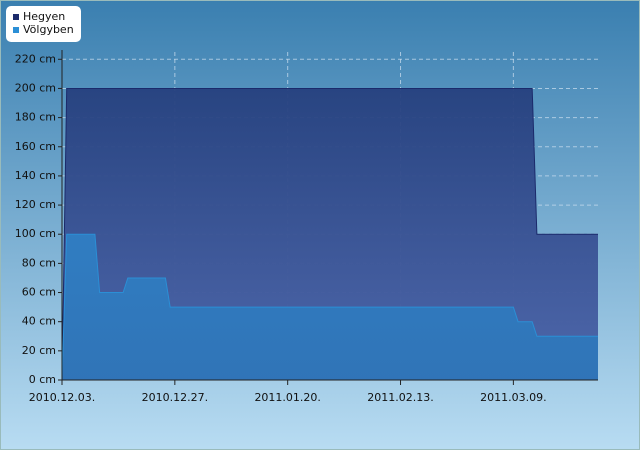 Image resolution: width=640 pixels, height=450 pixels. What do you see at coordinates (39, 262) in the screenshot?
I see `y-tick-label: 80 cm` at bounding box center [39, 262].